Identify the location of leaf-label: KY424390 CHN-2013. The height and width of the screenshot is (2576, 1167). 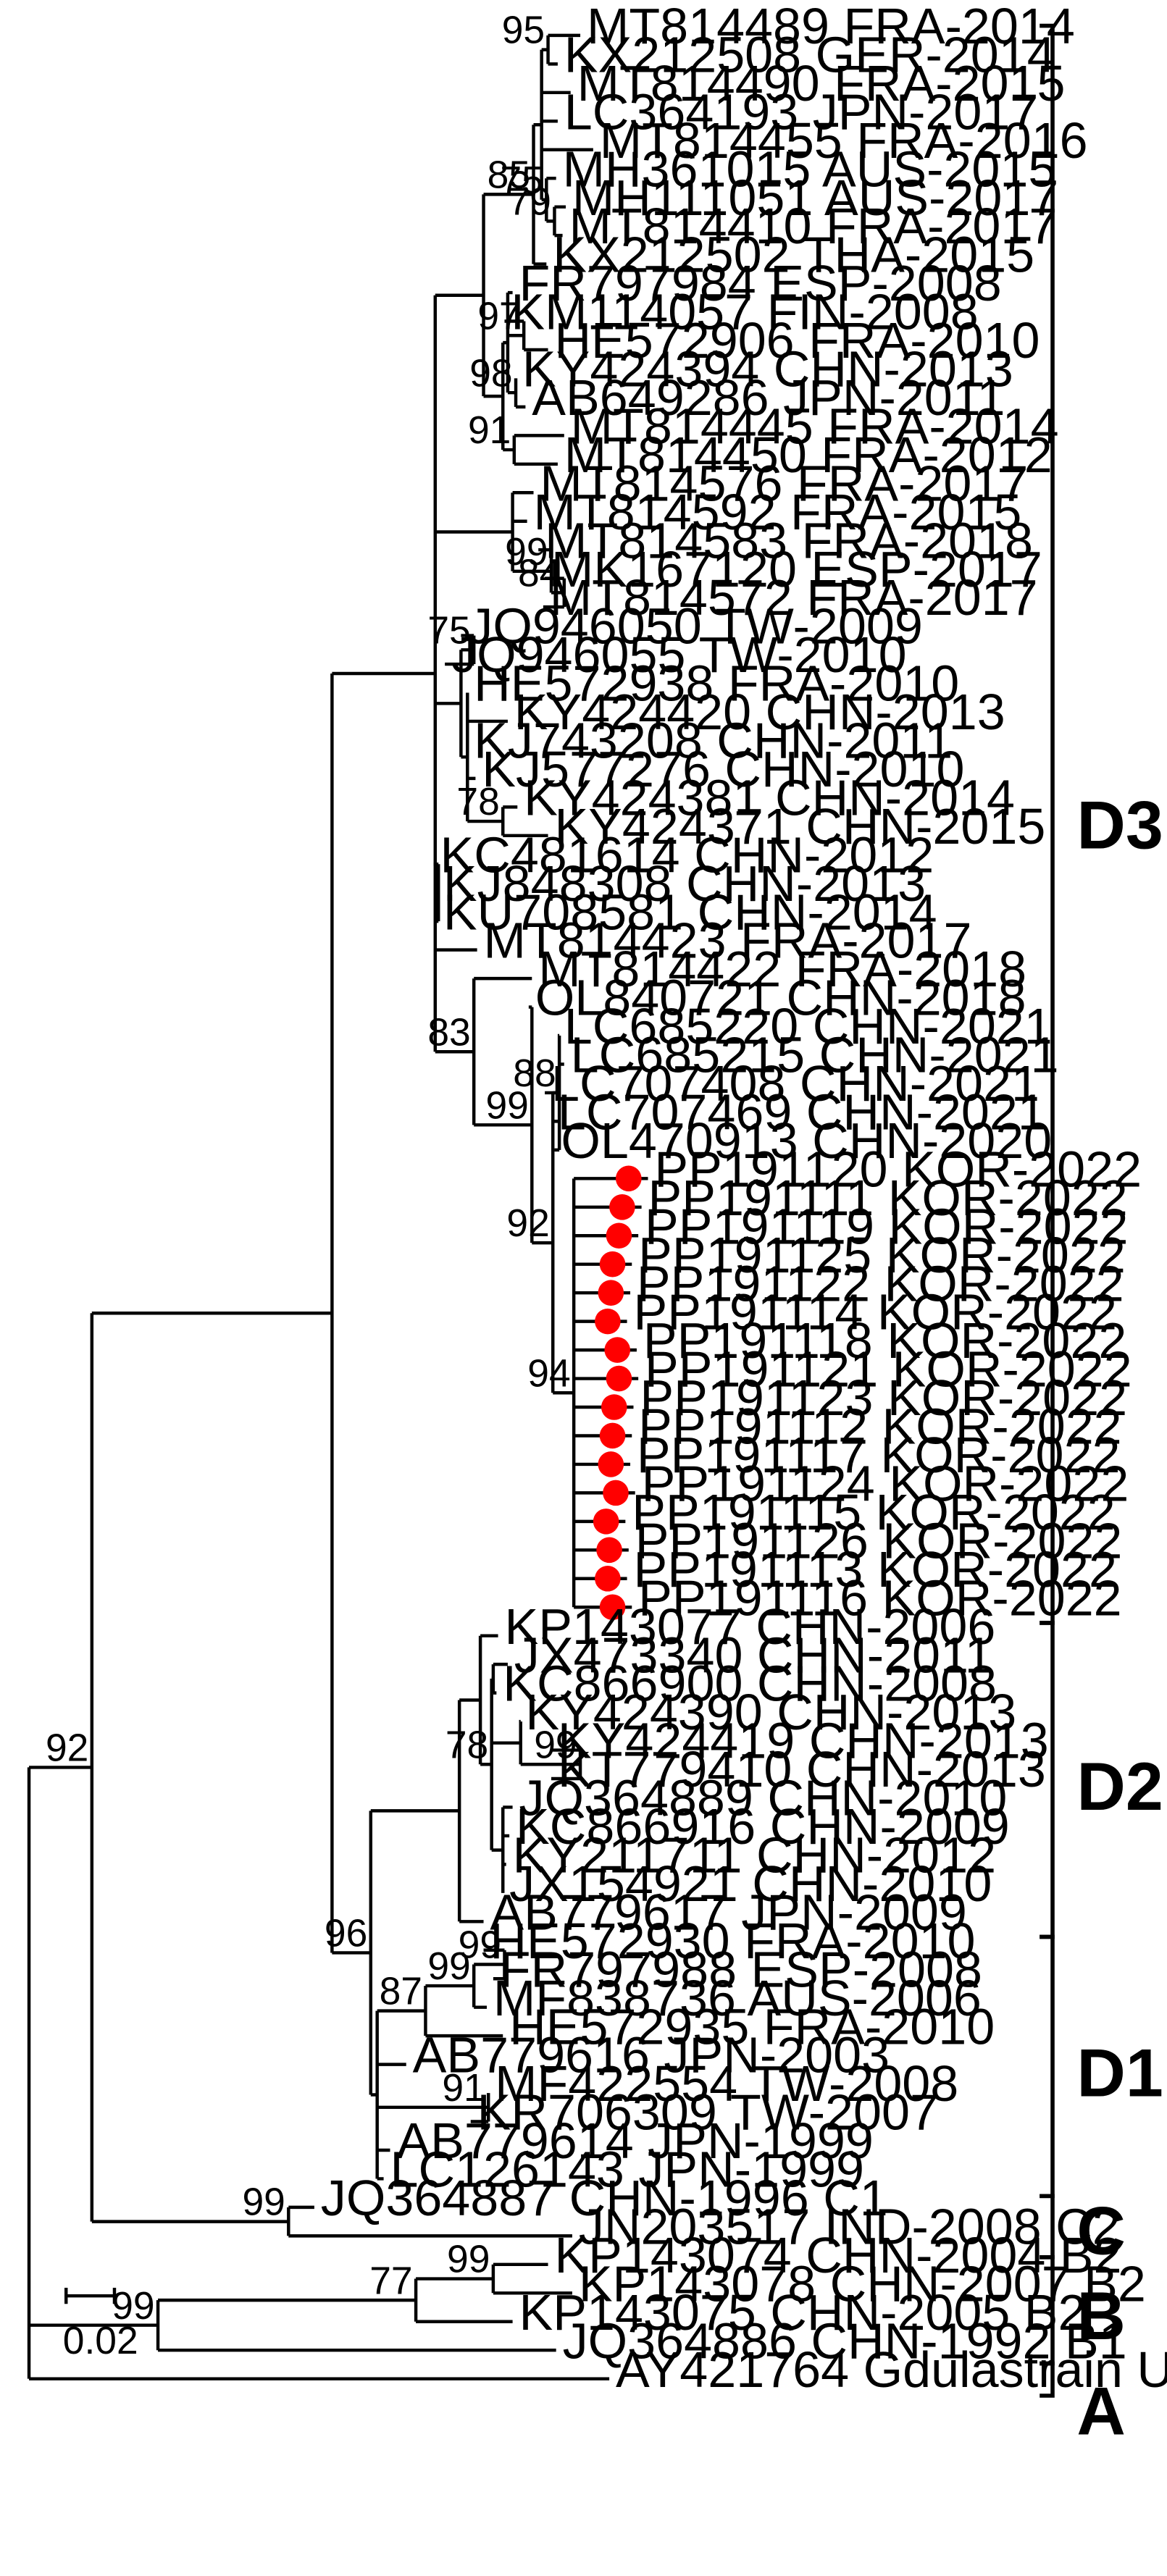
(770, 1712).